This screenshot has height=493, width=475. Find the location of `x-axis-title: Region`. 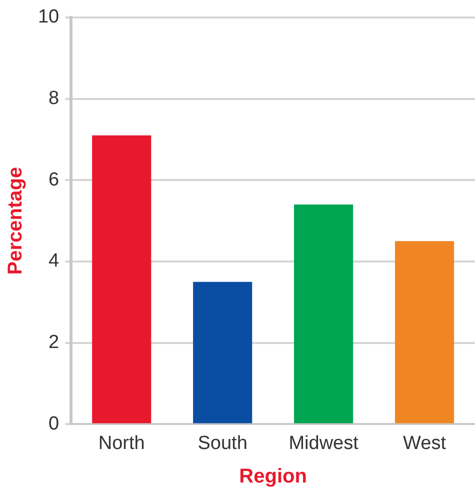

x-axis-title: Region is located at coordinates (273, 477).